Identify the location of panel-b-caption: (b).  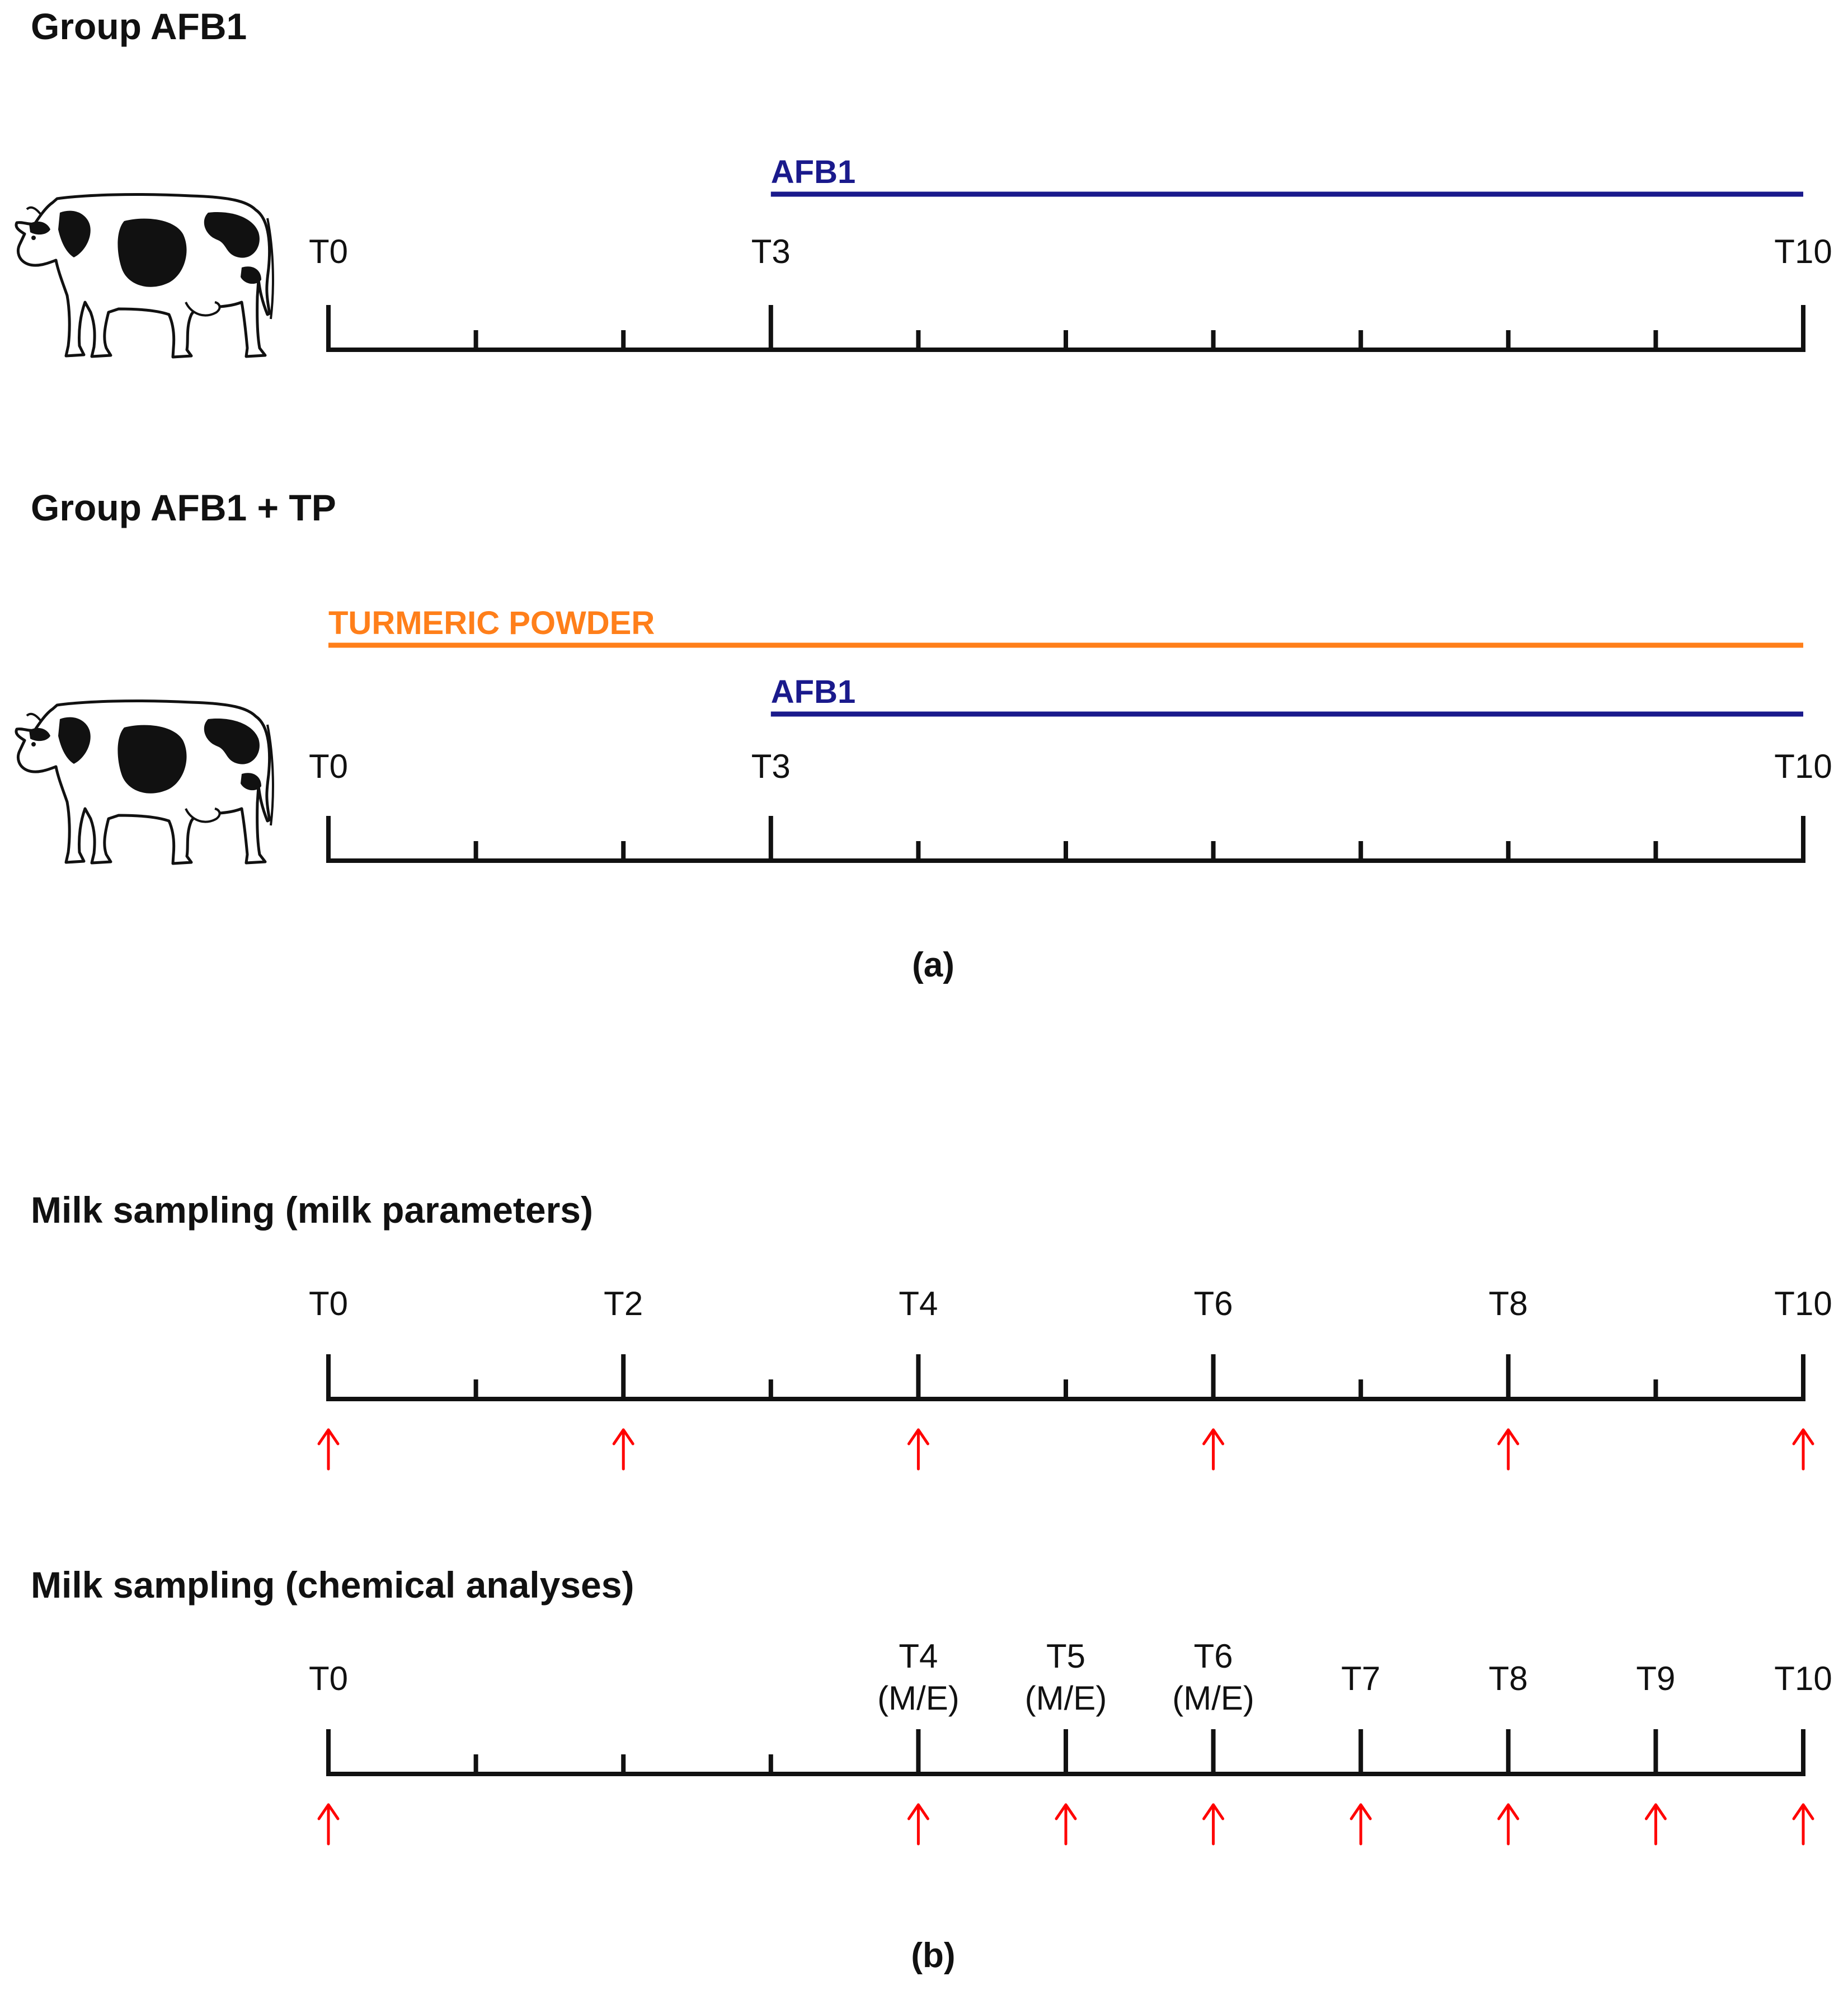
(933, 1955).